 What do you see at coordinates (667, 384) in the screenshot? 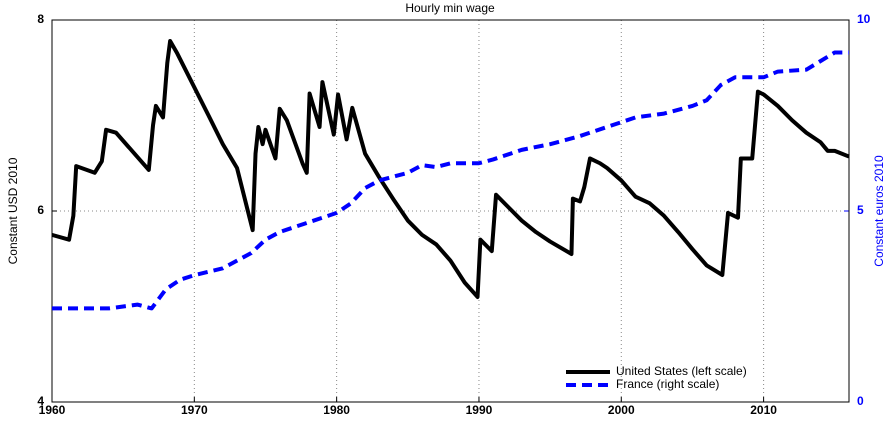
I see `legend-label: France (right scale)` at bounding box center [667, 384].